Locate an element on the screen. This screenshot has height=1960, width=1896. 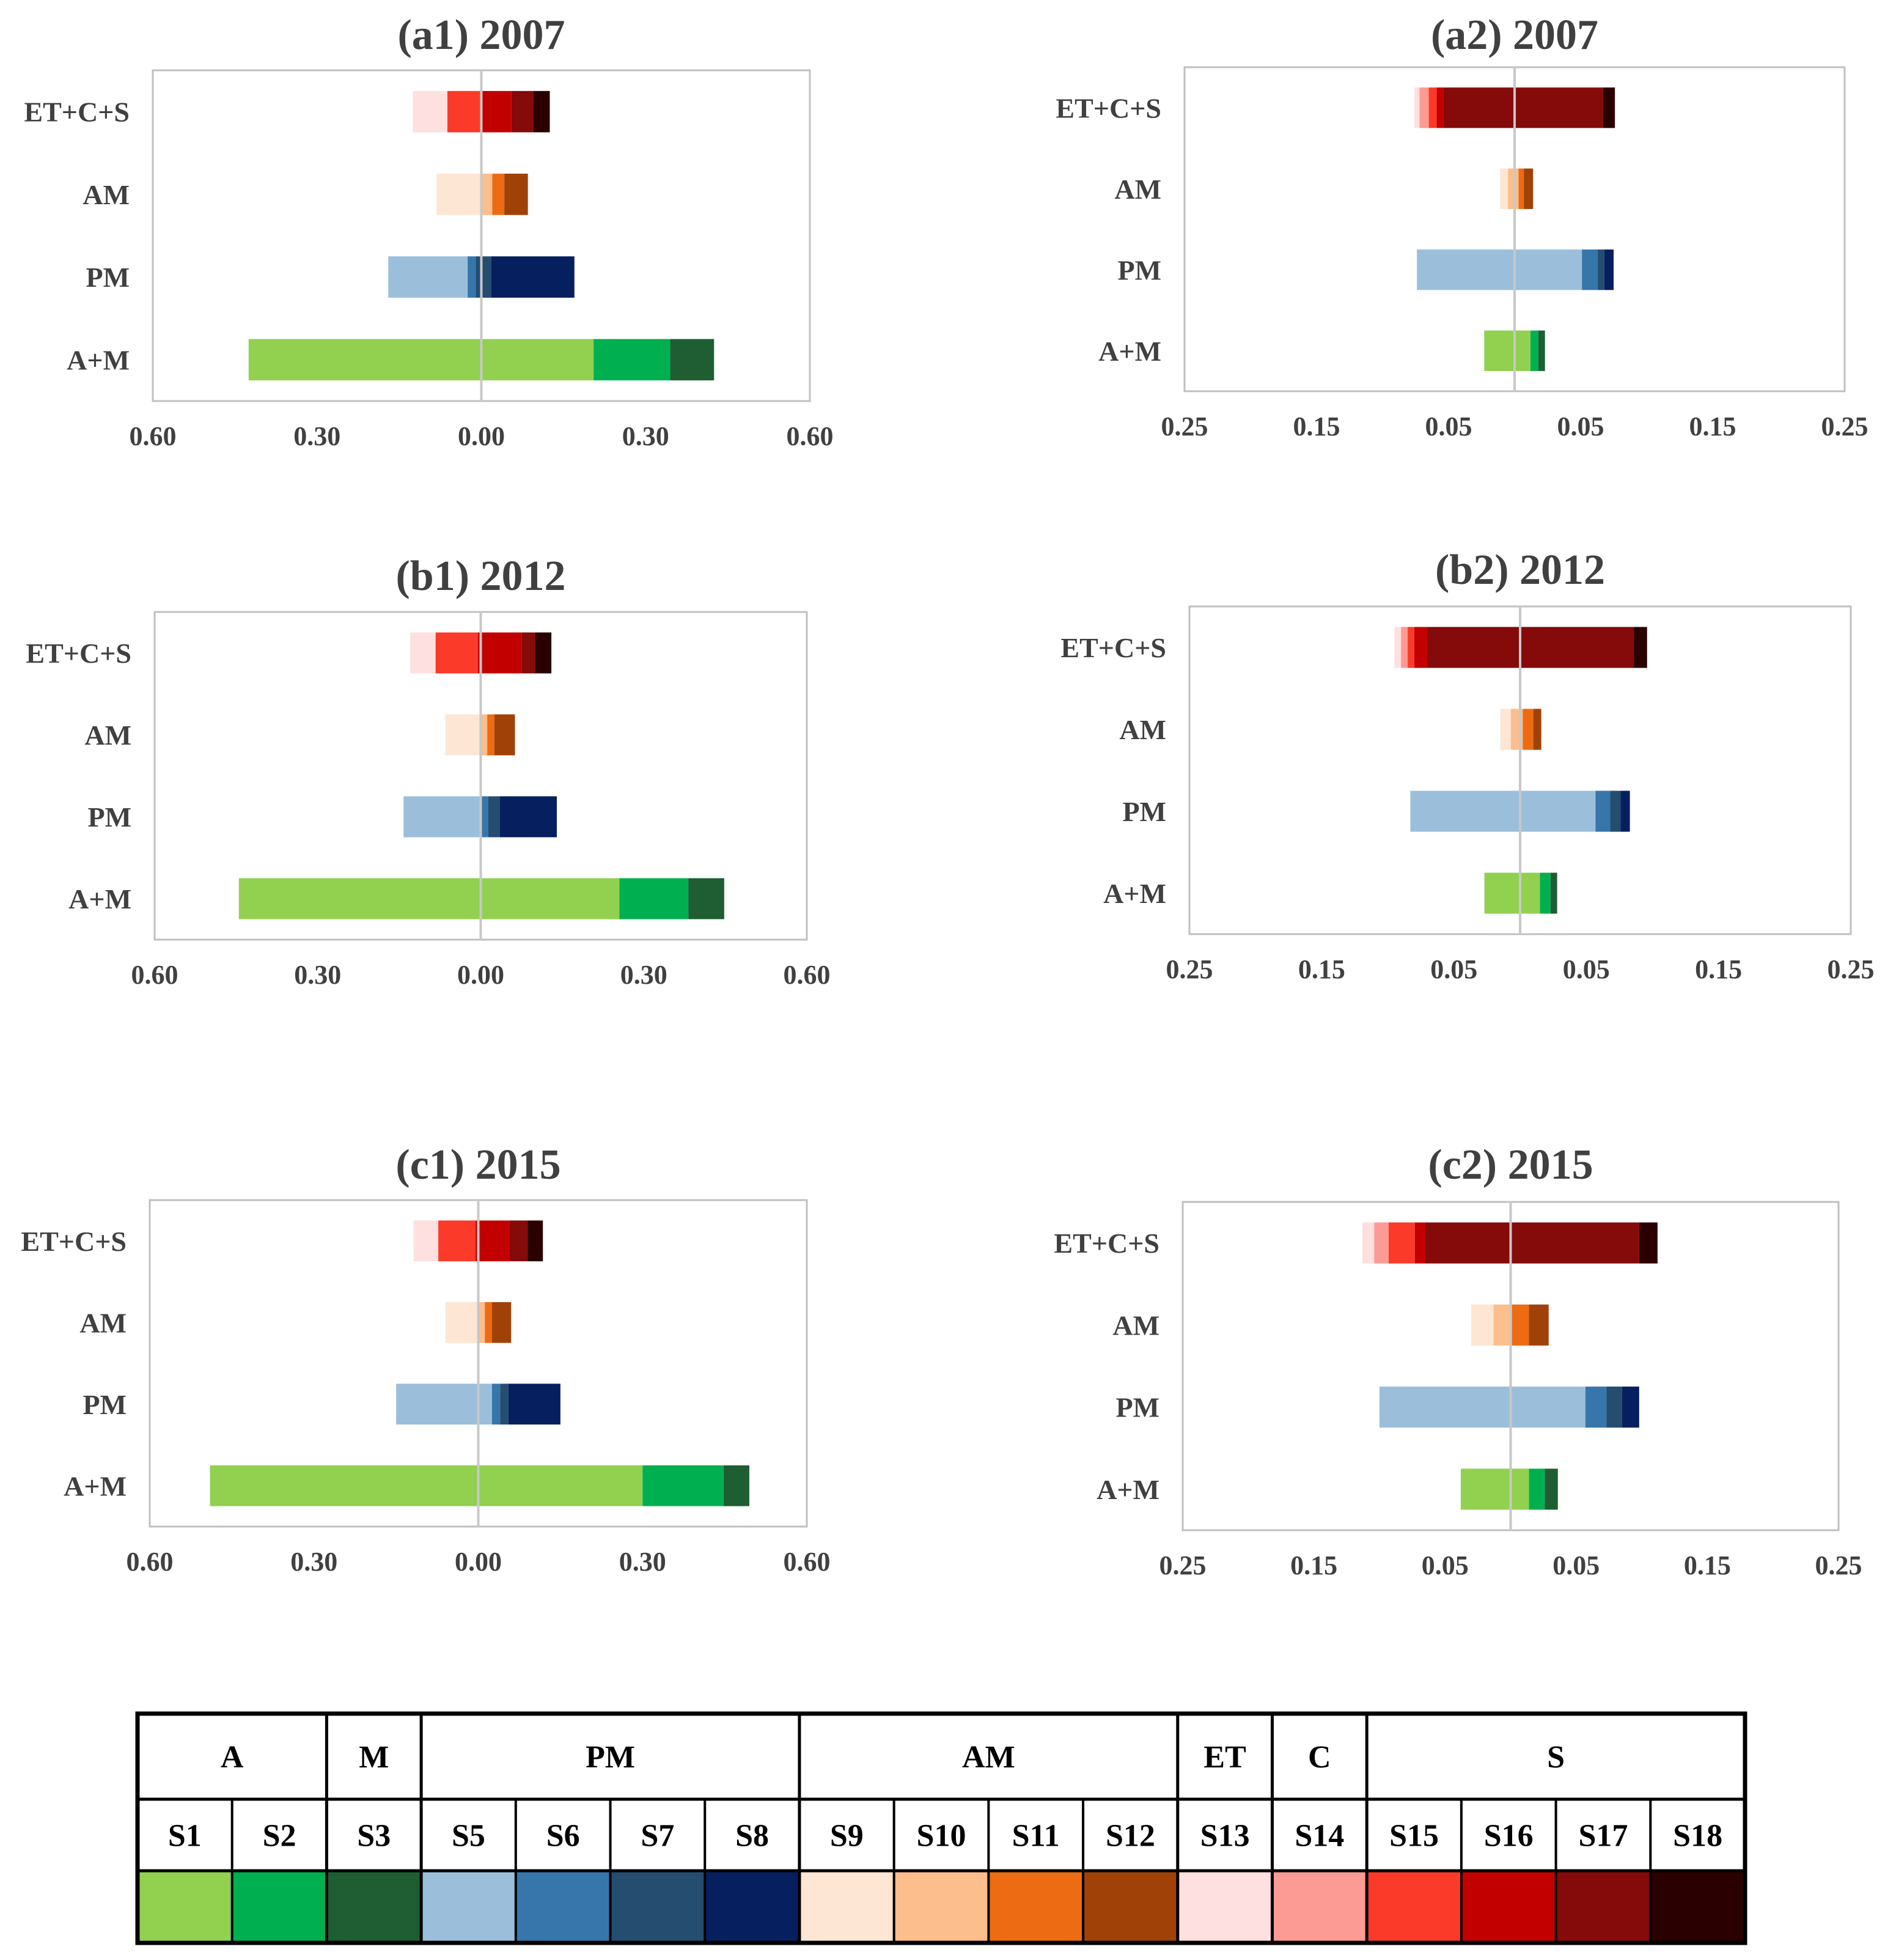
bar-segment-s6 is located at coordinates (1596, 1407).